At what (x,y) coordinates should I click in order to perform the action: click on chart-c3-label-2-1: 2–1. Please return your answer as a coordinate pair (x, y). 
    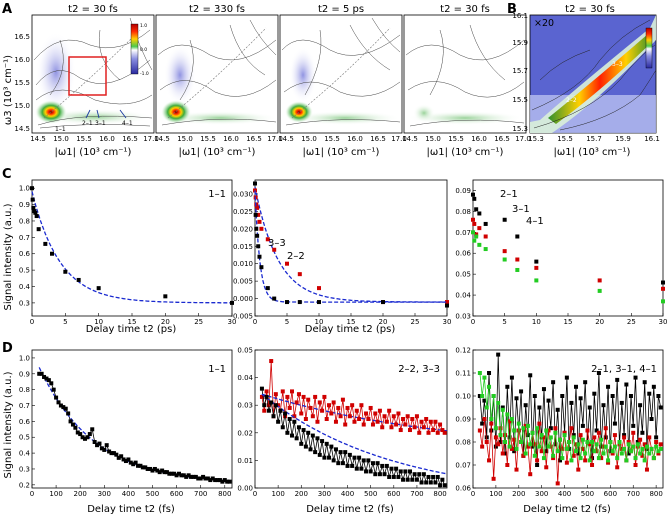
    Looking at the image, I should click on (509, 194).